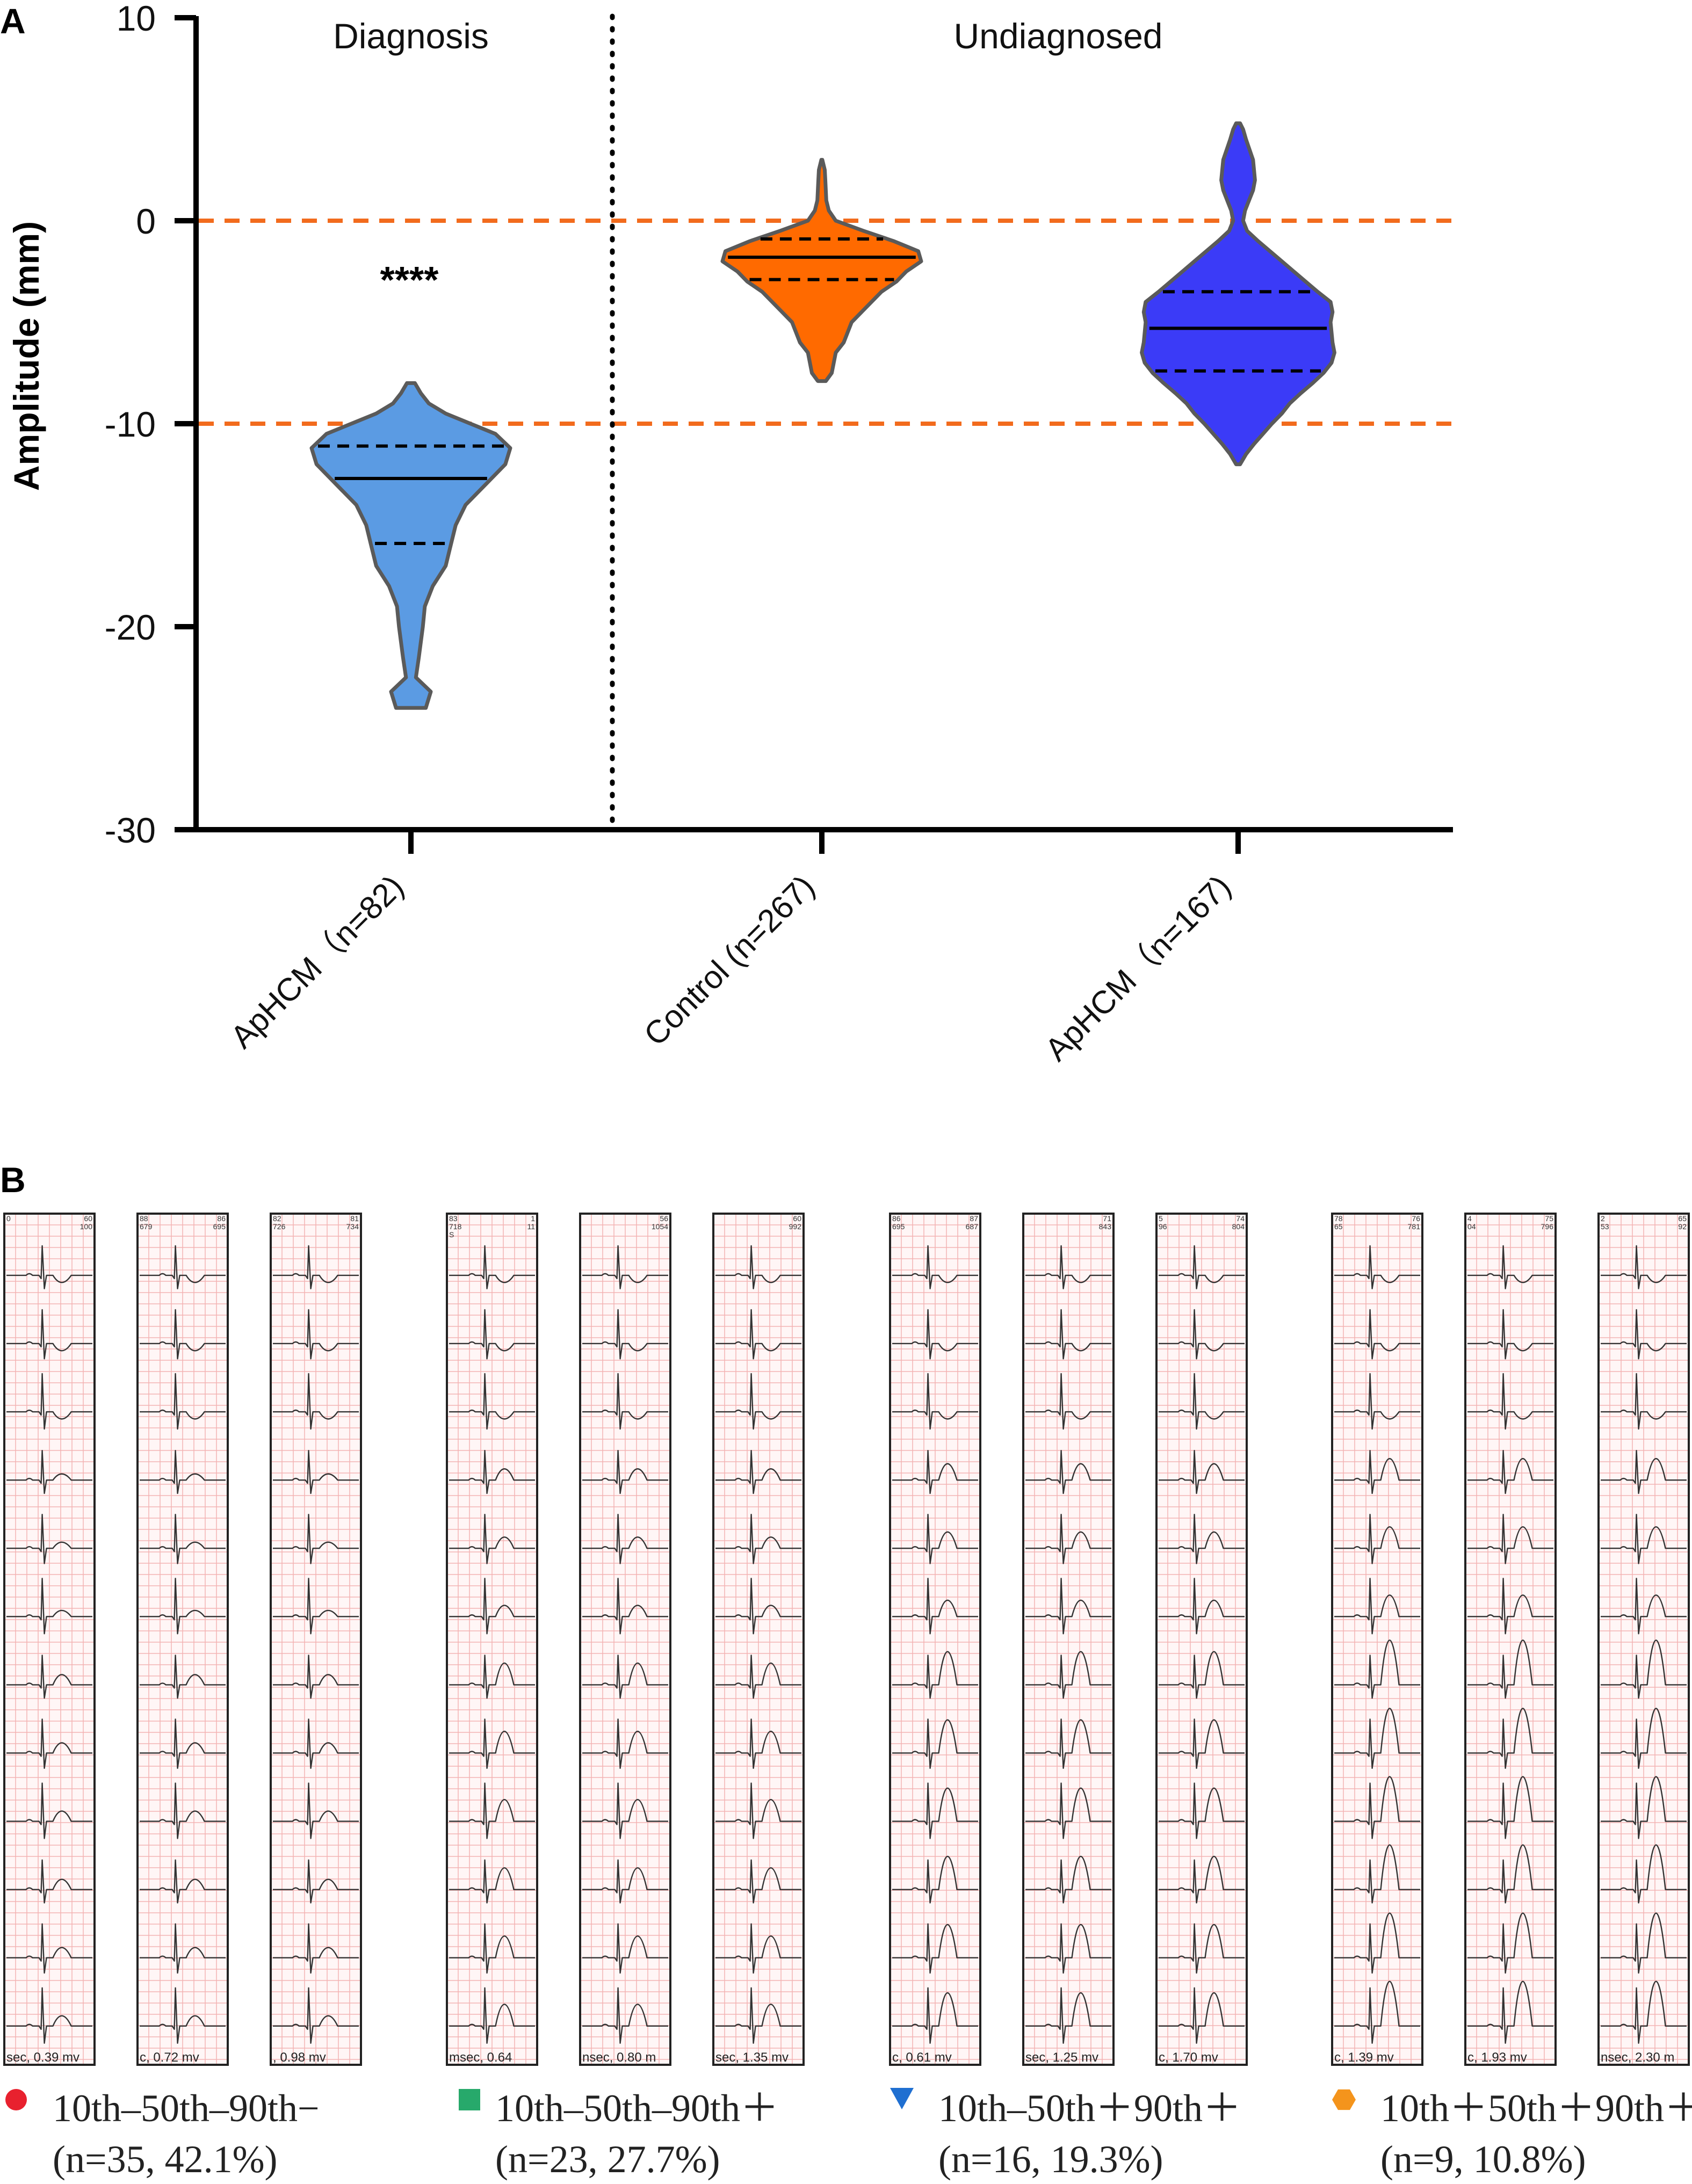 The height and width of the screenshot is (2184, 1692). Describe the element at coordinates (150, 425) in the screenshot. I see `y-ticks: 10 0 -10 -20 -30` at that location.